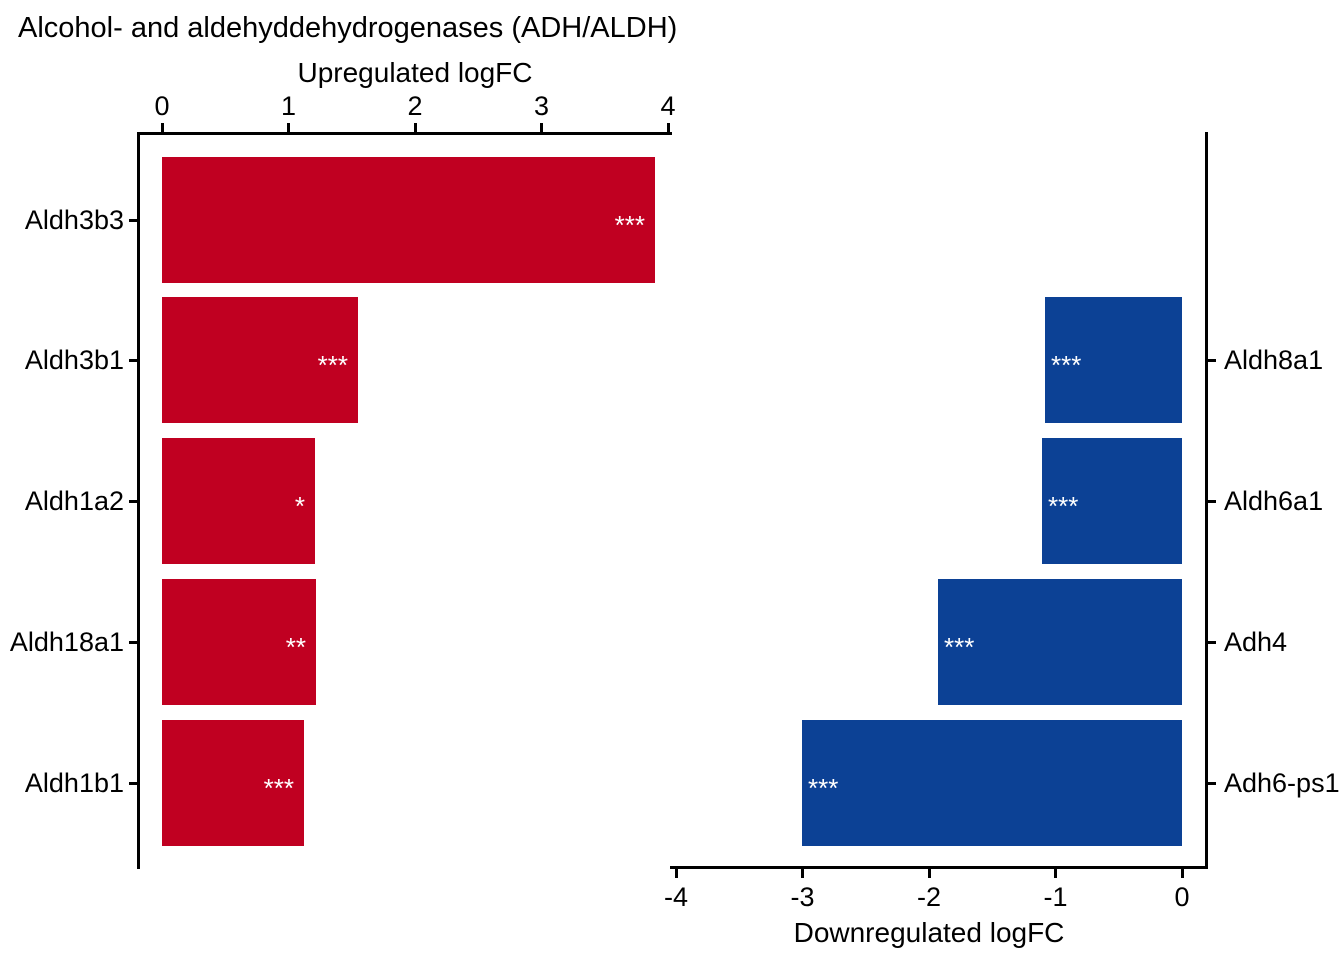 The image size is (1344, 960). I want to click on axis-tick-label: -1, so click(1055, 897).